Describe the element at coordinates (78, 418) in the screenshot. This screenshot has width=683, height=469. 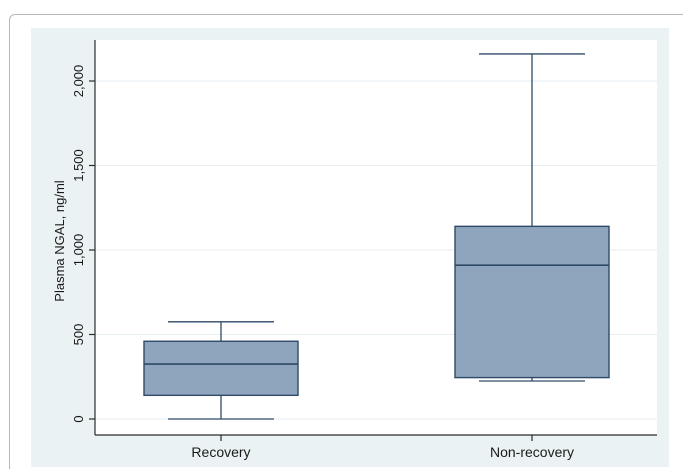
I see `y-tick-label: 0` at that location.